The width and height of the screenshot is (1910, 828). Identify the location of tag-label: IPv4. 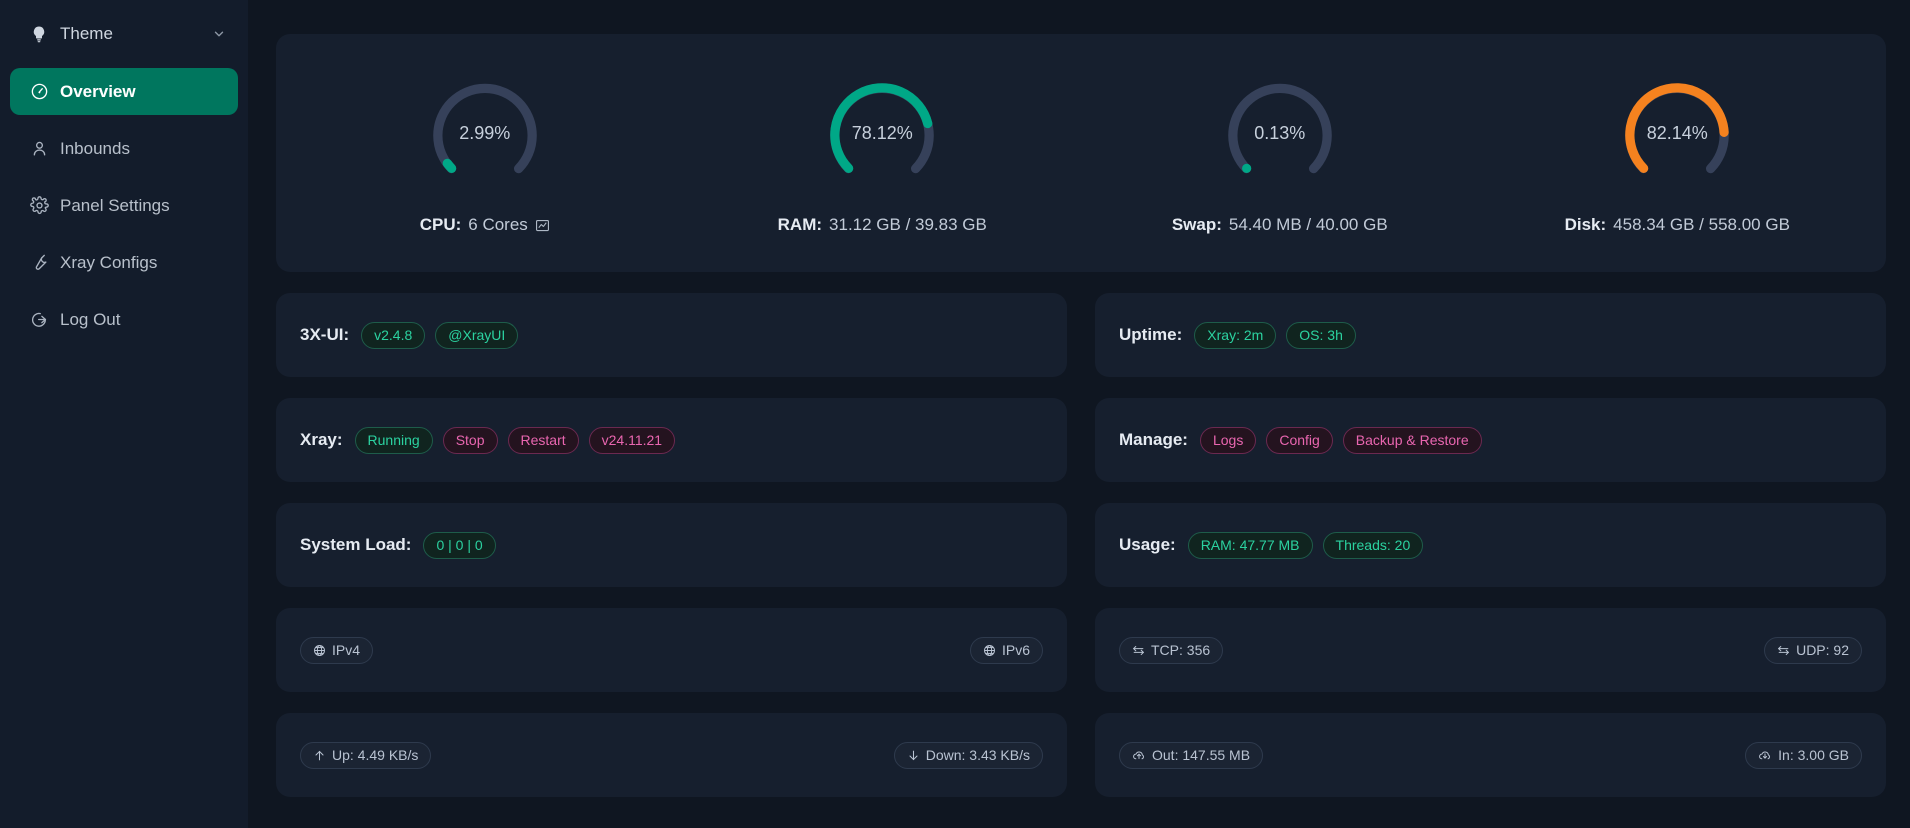
(346, 650).